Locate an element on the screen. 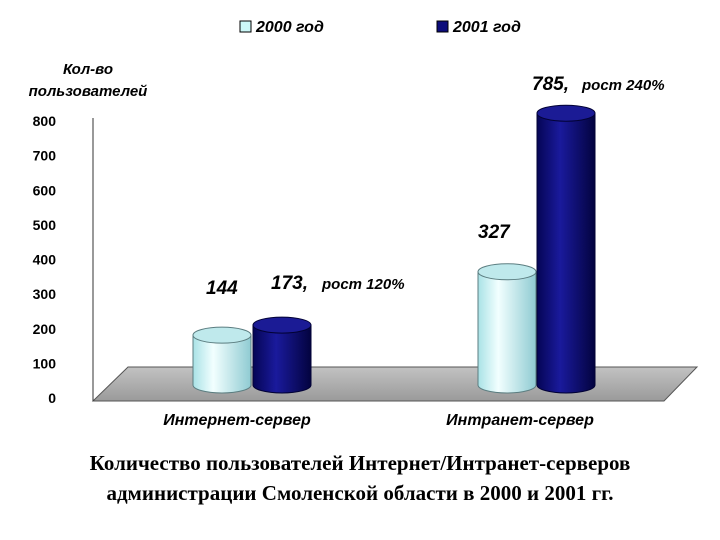  bar-internet-2000 is located at coordinates (222, 360).